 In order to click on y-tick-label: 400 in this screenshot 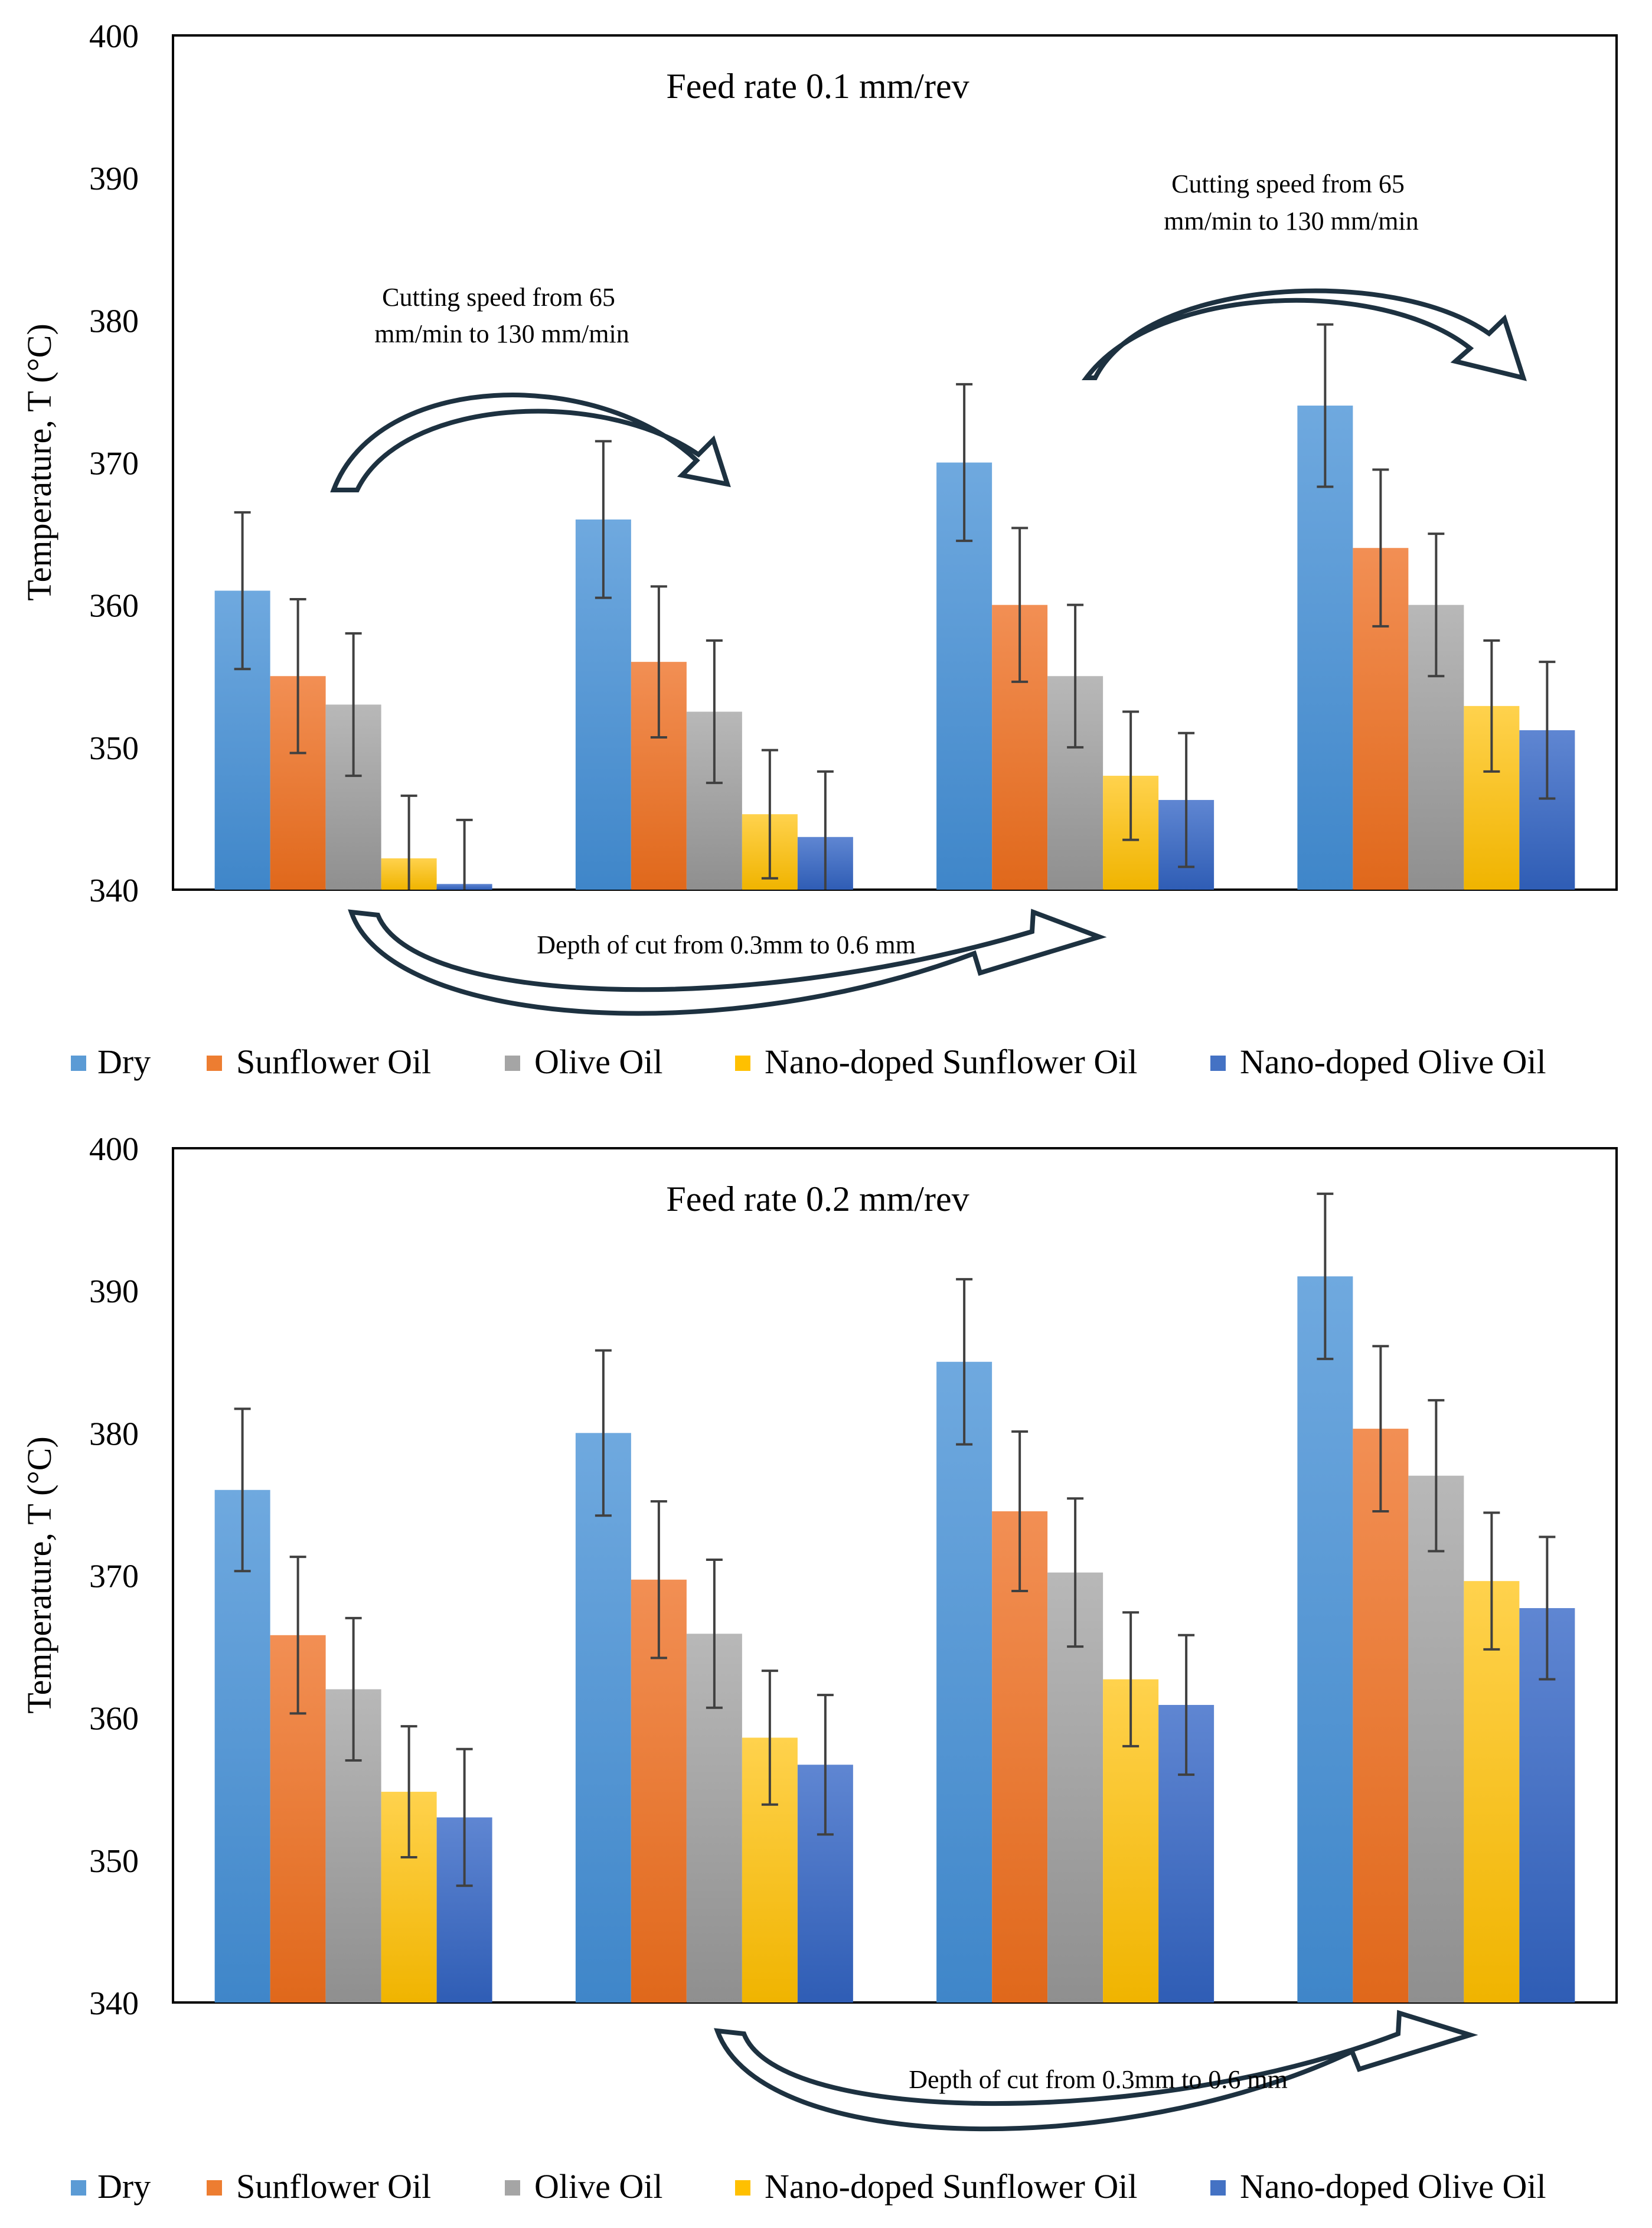, I will do `click(114, 37)`.